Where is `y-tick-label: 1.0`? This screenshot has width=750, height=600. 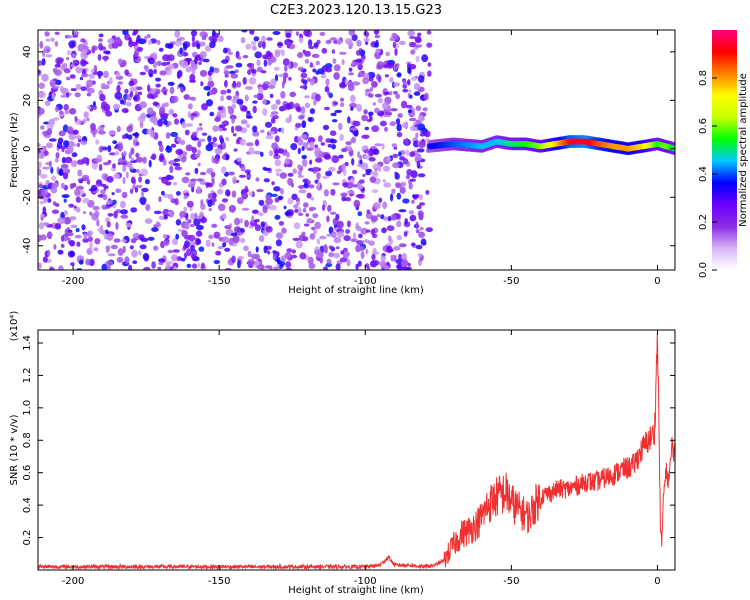 y-tick-label: 1.0 is located at coordinates (27, 408).